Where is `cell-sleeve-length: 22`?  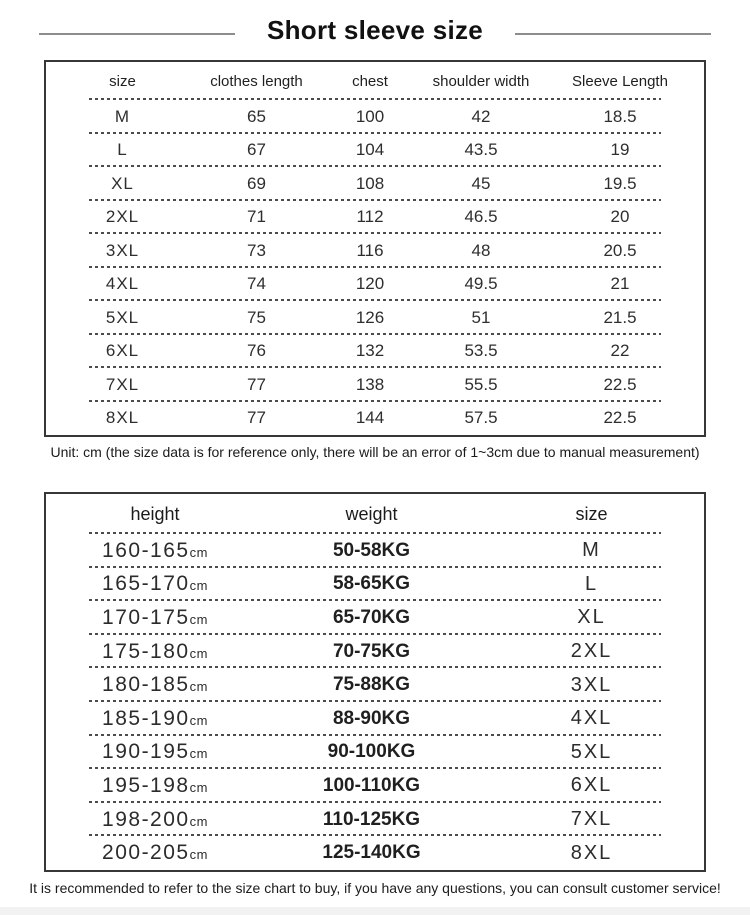 cell-sleeve-length: 22 is located at coordinates (620, 351).